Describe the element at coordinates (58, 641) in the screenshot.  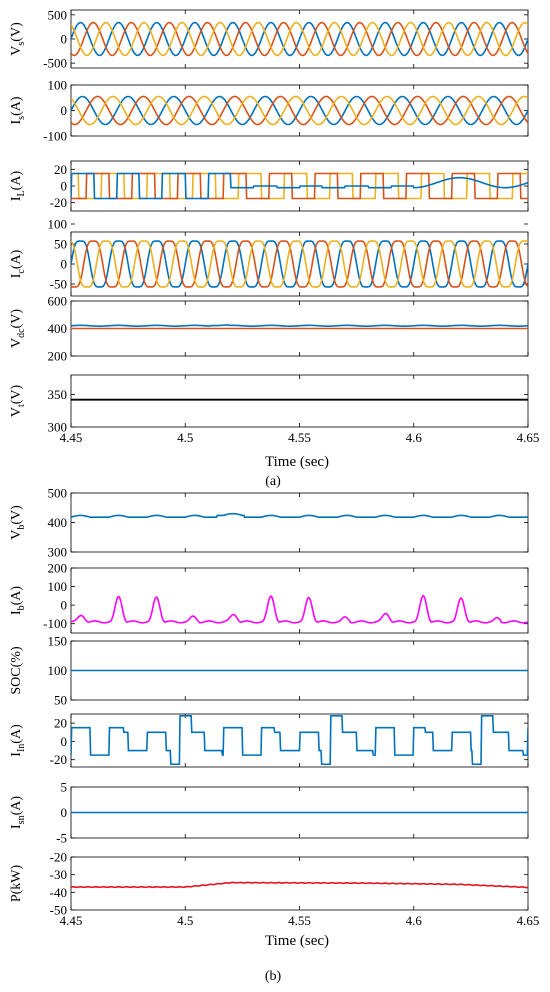
I see `y-tick-label: 150` at that location.